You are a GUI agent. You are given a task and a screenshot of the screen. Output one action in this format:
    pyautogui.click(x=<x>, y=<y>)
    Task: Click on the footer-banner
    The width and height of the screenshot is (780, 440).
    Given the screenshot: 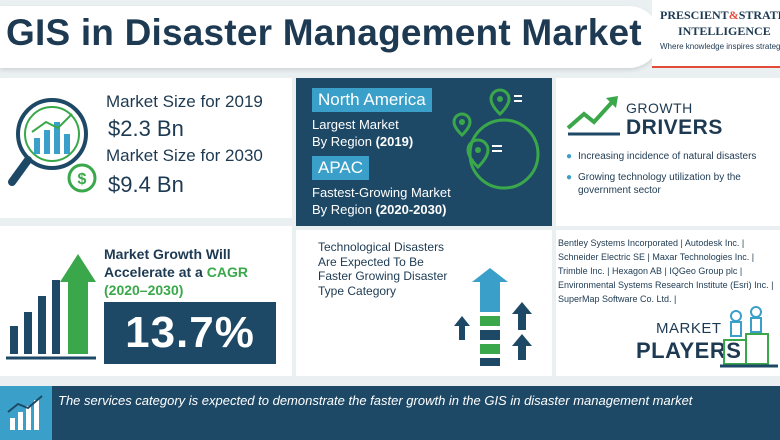 What is the action you would take?
    pyautogui.click(x=390, y=413)
    